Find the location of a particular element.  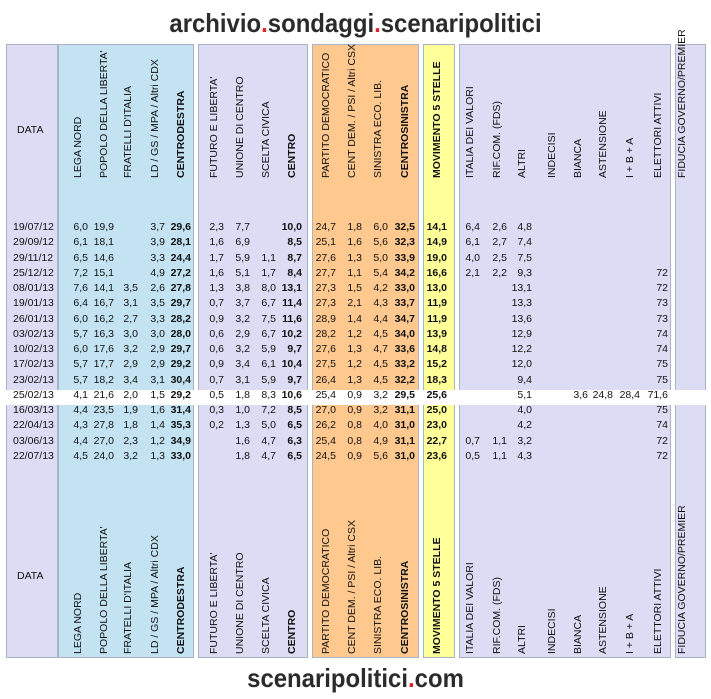

cell-pd: 26,2 is located at coordinates (325, 425).